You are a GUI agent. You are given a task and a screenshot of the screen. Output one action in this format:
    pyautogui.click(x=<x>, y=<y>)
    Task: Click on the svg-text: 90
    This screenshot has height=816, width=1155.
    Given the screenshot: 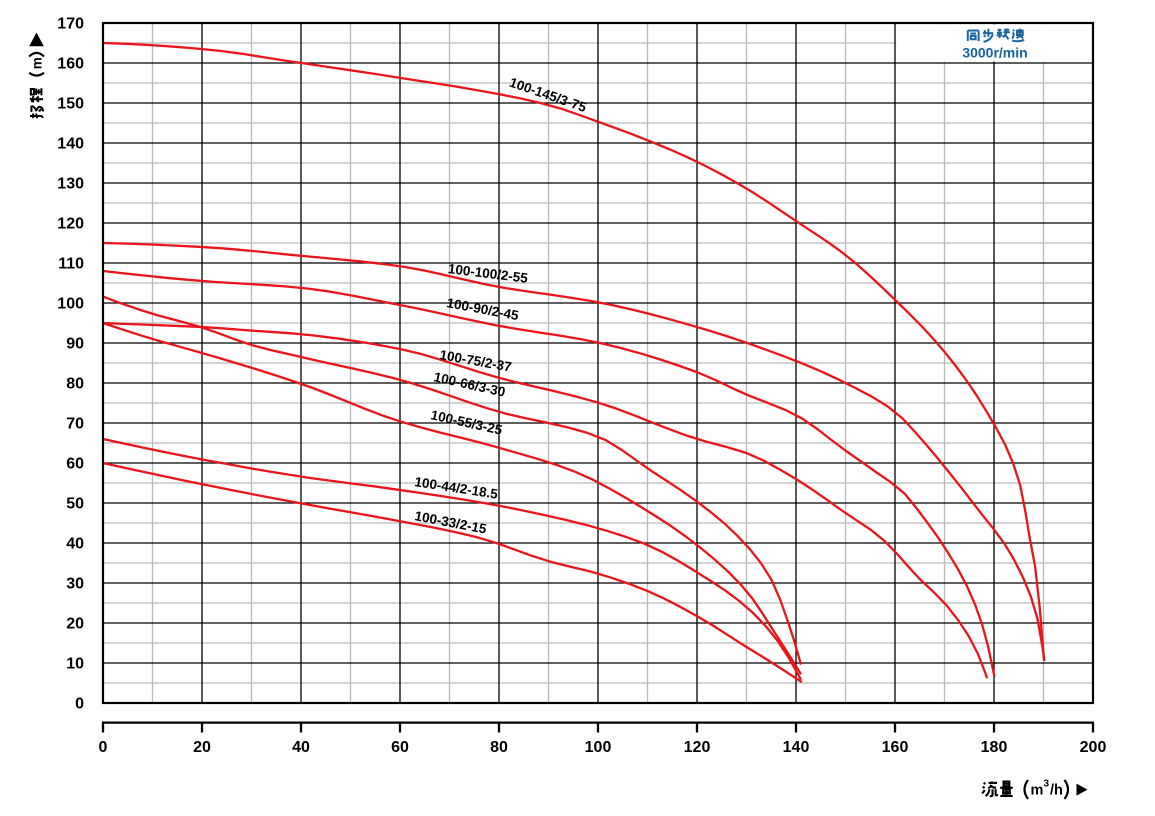 What is the action you would take?
    pyautogui.click(x=75, y=344)
    